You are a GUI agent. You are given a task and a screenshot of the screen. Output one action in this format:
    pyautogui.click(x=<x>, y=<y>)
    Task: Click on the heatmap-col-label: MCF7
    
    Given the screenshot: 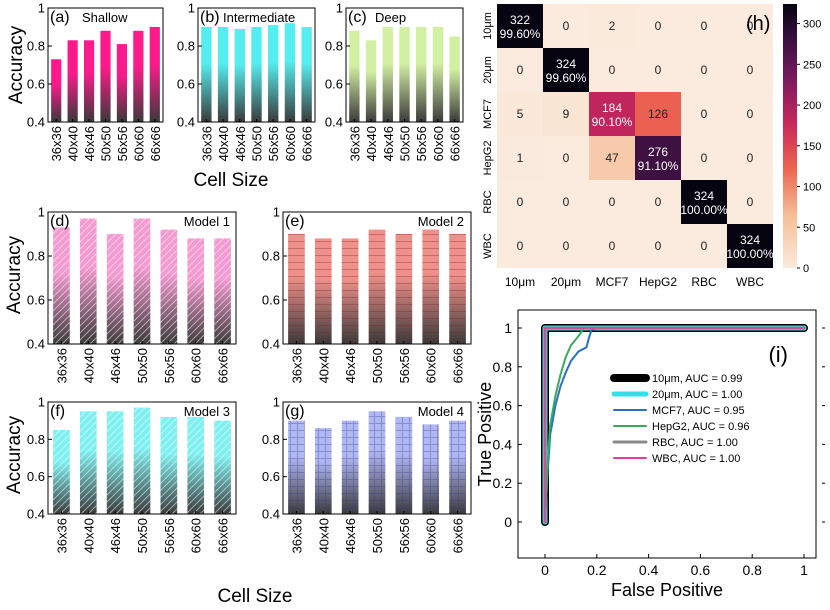 What is the action you would take?
    pyautogui.click(x=612, y=282)
    